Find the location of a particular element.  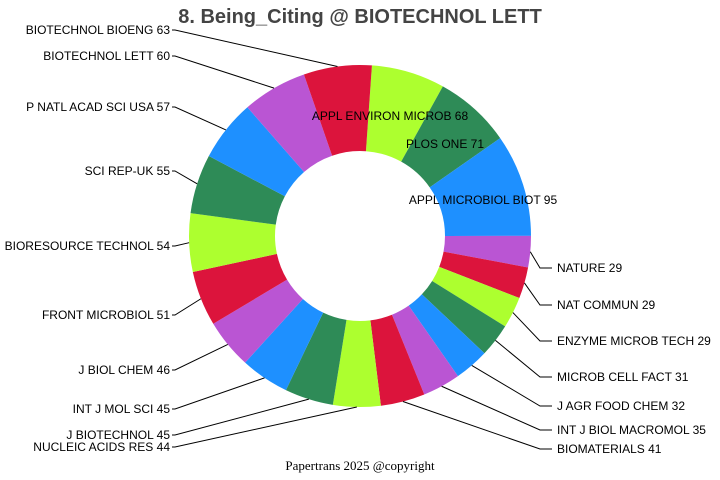

slice-plos-one is located at coordinates (451, 137).